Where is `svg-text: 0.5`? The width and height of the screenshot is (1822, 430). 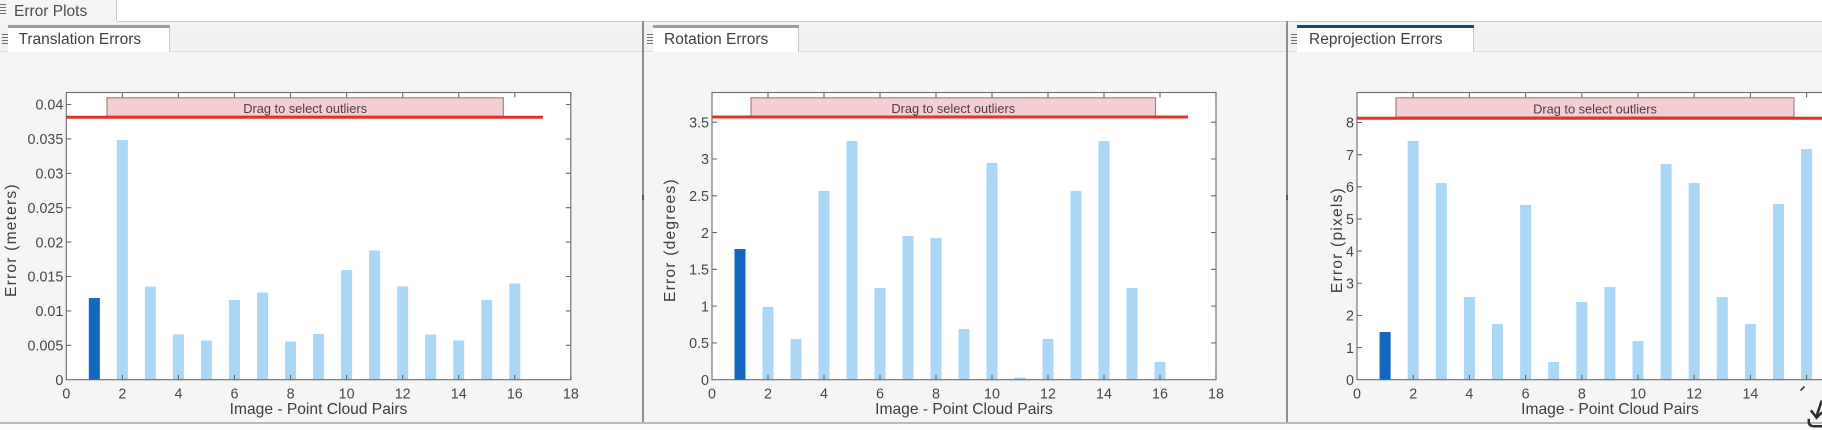 svg-text: 0.5 is located at coordinates (699, 344).